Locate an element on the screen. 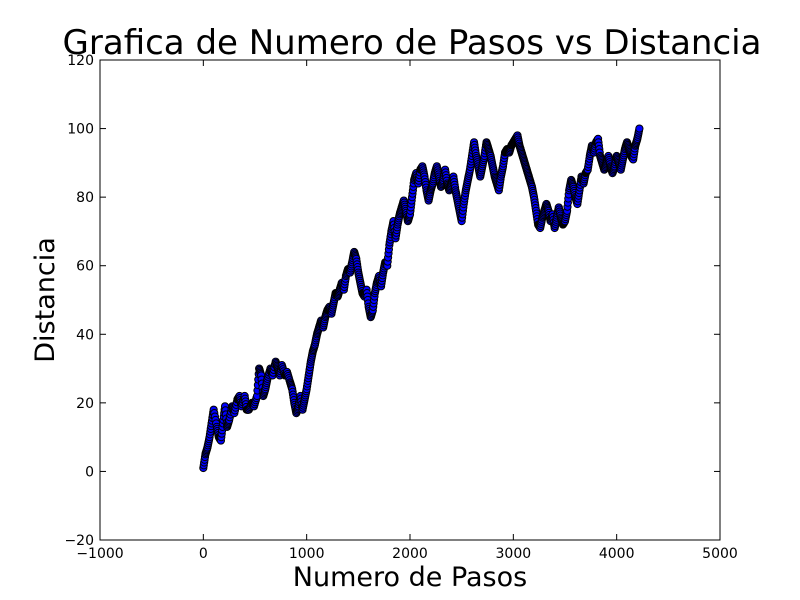 The height and width of the screenshot is (600, 800). data-point is located at coordinates (639, 128).